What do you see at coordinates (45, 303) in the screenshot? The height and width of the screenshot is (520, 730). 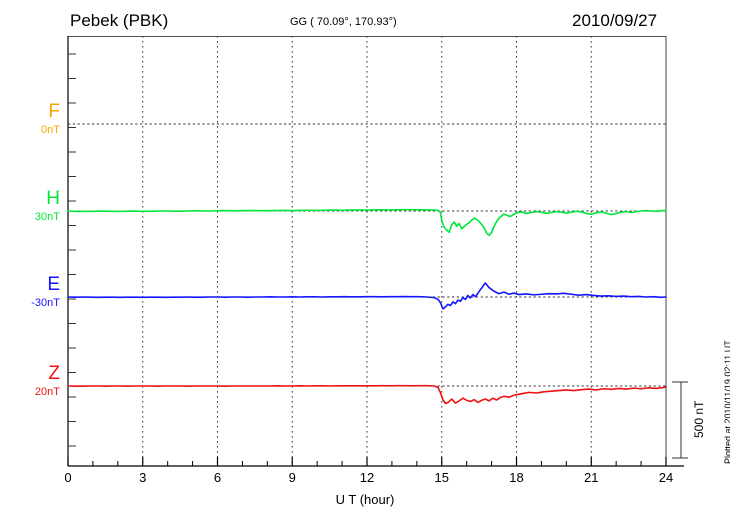 I see `component-baseline-value-E: -30nT` at bounding box center [45, 303].